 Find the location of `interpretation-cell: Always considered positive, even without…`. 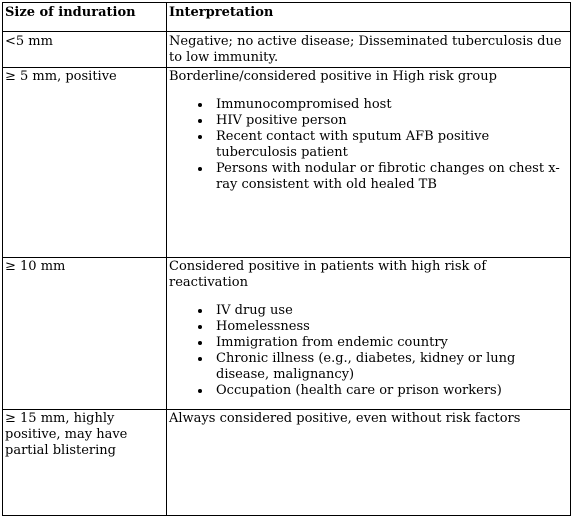

interpretation-cell: Always considered positive, even without… is located at coordinates (368, 462).